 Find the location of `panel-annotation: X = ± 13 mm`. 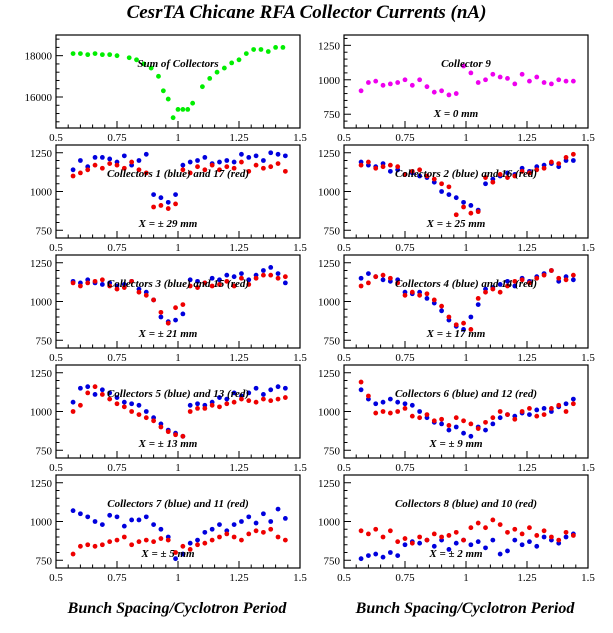

panel-annotation: X = ± 13 mm is located at coordinates (168, 444).